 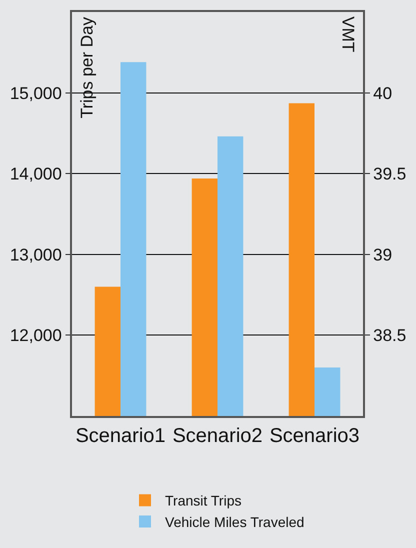 What do you see at coordinates (382, 93) in the screenshot?
I see `y2-tick-label: 40` at bounding box center [382, 93].